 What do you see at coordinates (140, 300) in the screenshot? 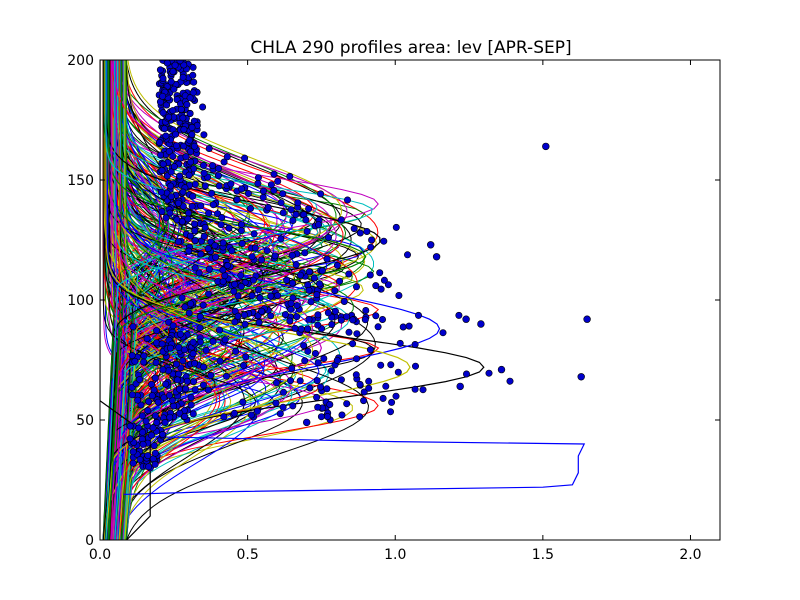
I see `profile-line` at bounding box center [140, 300].